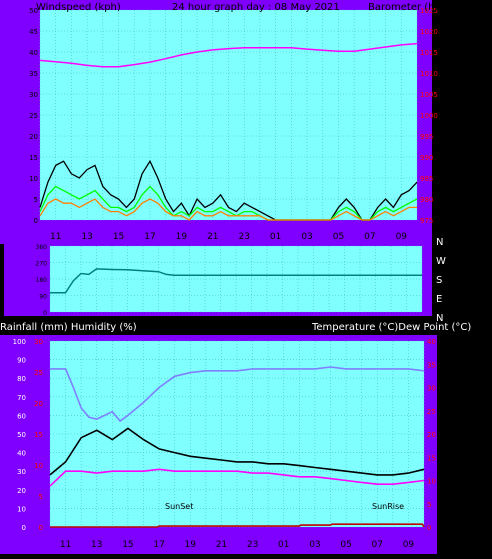 The image size is (492, 559). What do you see at coordinates (21, 379) in the screenshot?
I see `weather-y-tick-label-left: 80` at bounding box center [21, 379].